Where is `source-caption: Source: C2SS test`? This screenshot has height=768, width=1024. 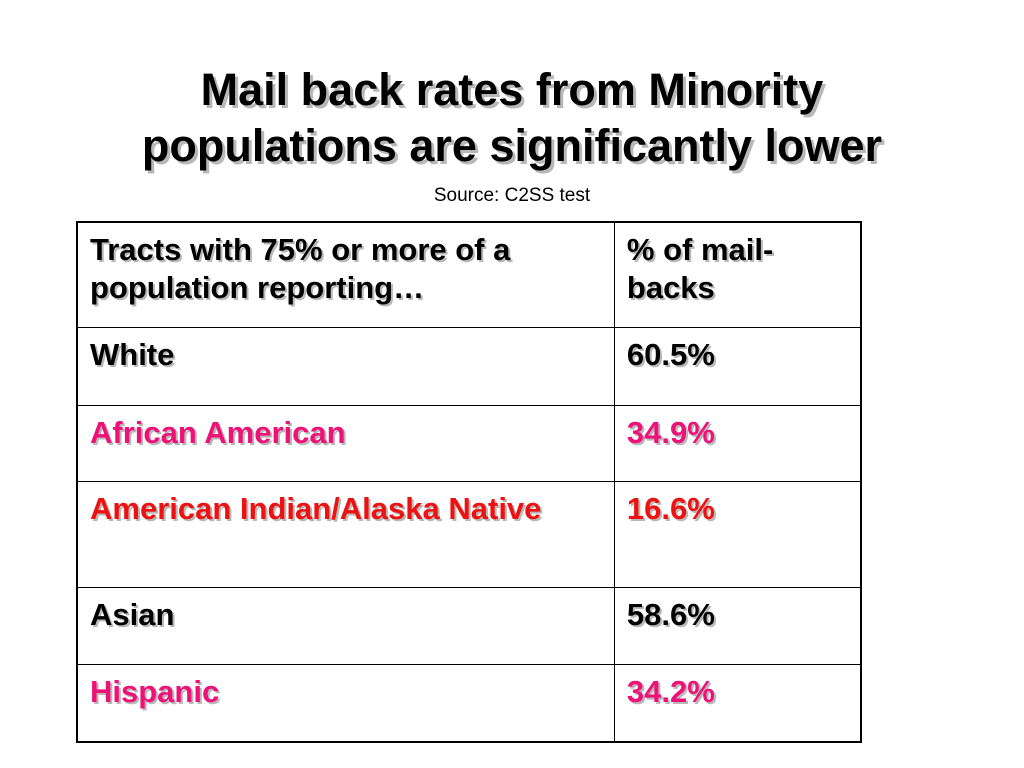 source-caption: Source: C2SS test is located at coordinates (512, 195).